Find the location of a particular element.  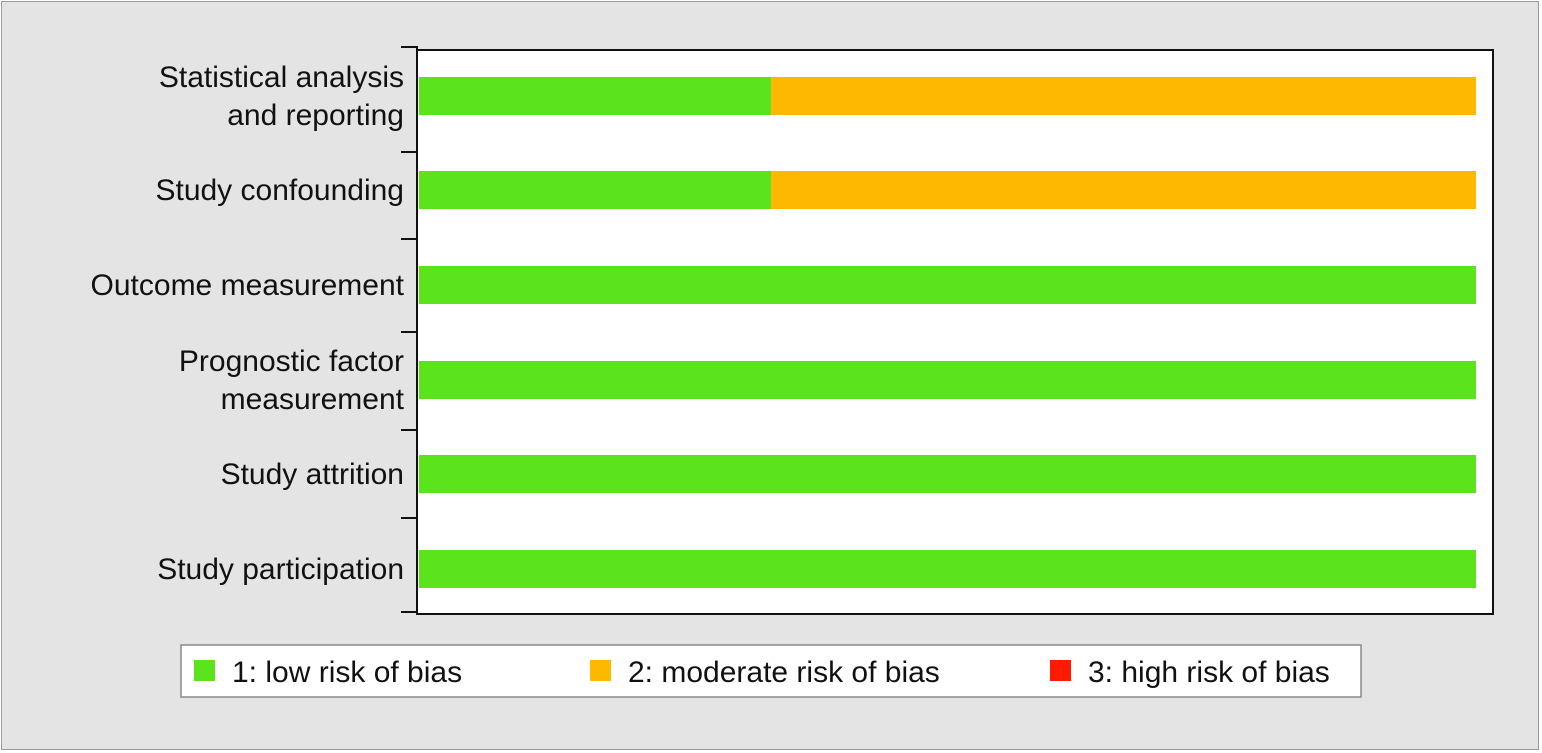

category-label-4: Study attrition is located at coordinates (312, 474).